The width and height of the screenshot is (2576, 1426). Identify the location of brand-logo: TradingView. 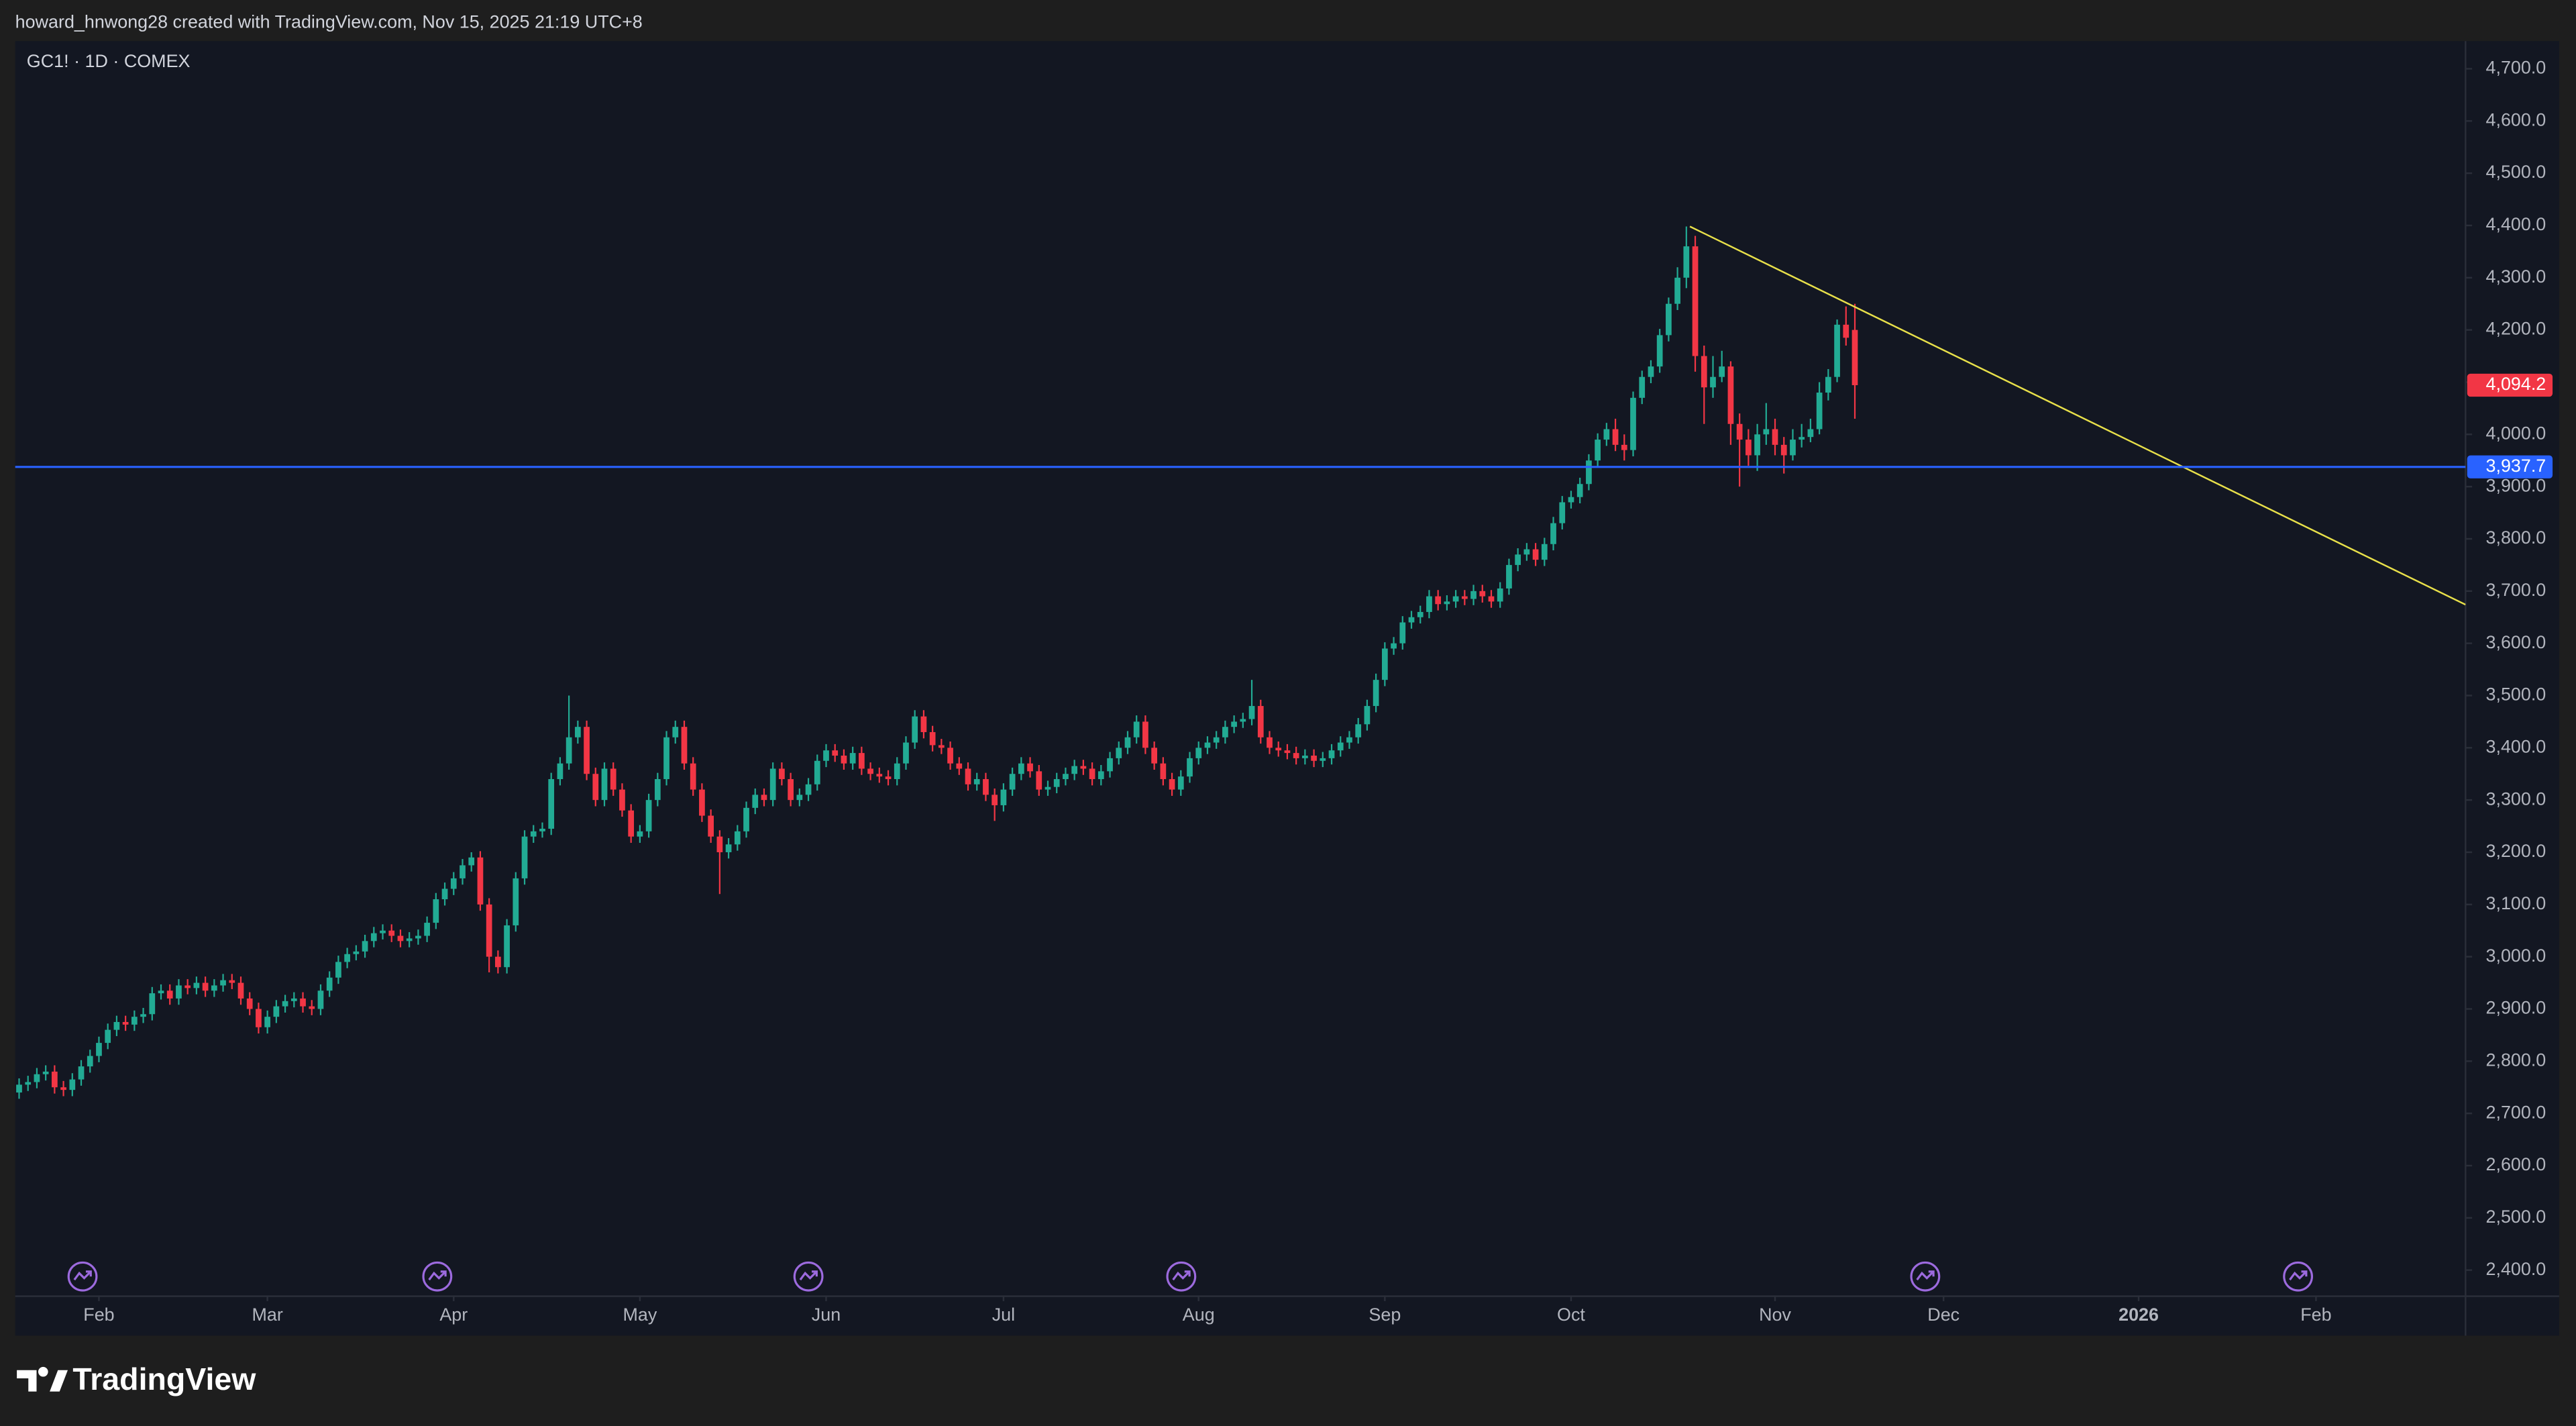
(136, 1379).